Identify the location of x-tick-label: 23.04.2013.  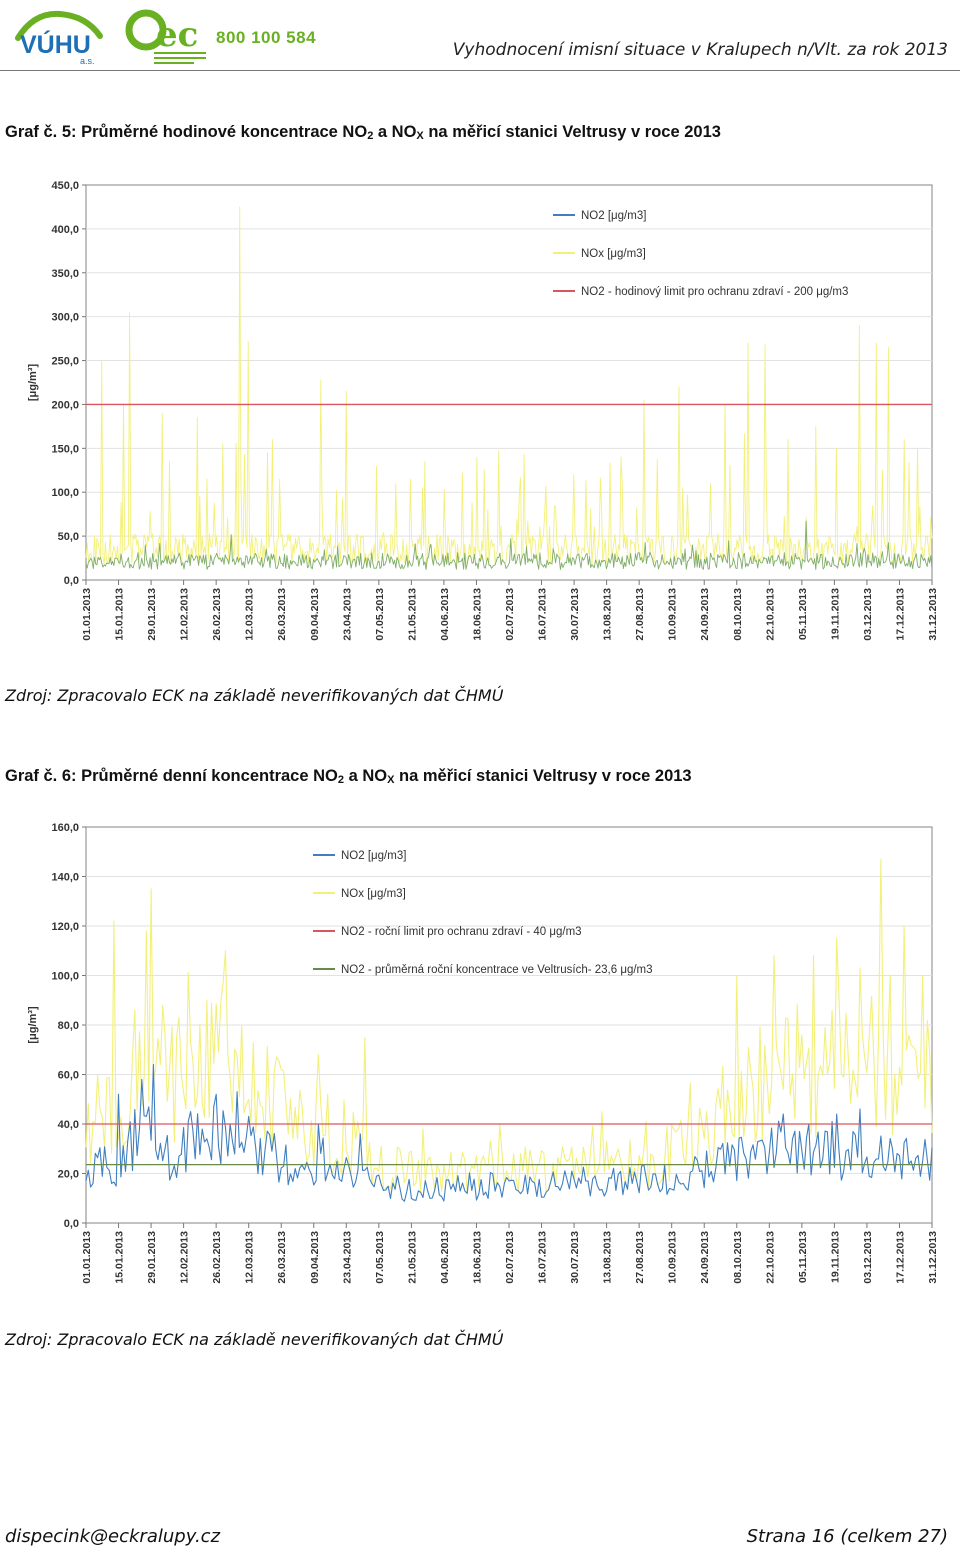
(347, 614).